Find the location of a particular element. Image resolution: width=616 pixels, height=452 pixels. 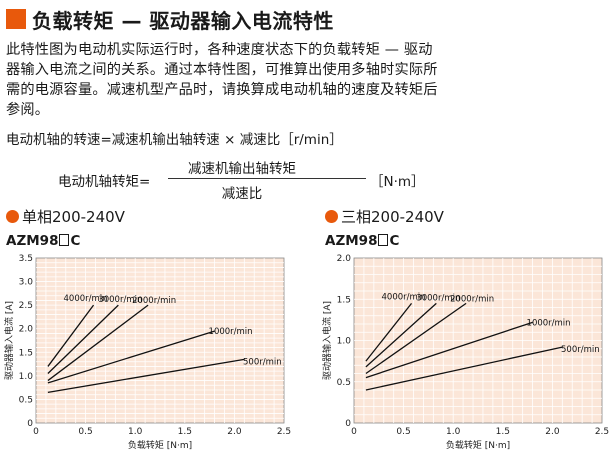

y-tick-label: 3.0 is located at coordinates (26, 283).